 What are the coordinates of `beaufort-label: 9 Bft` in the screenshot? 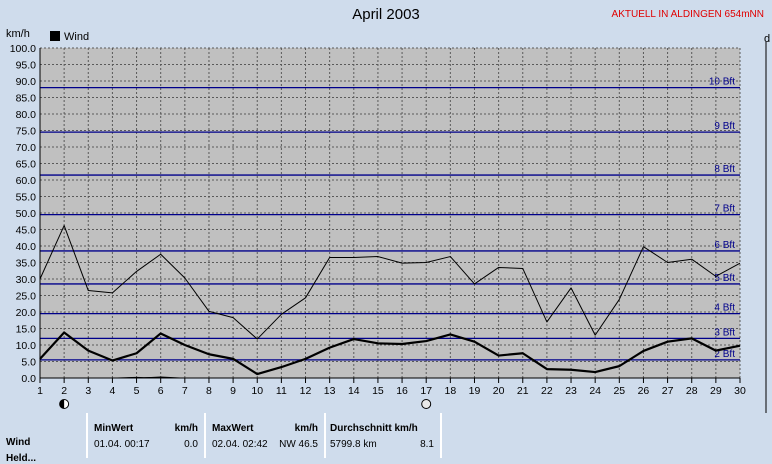 It's located at (724, 126).